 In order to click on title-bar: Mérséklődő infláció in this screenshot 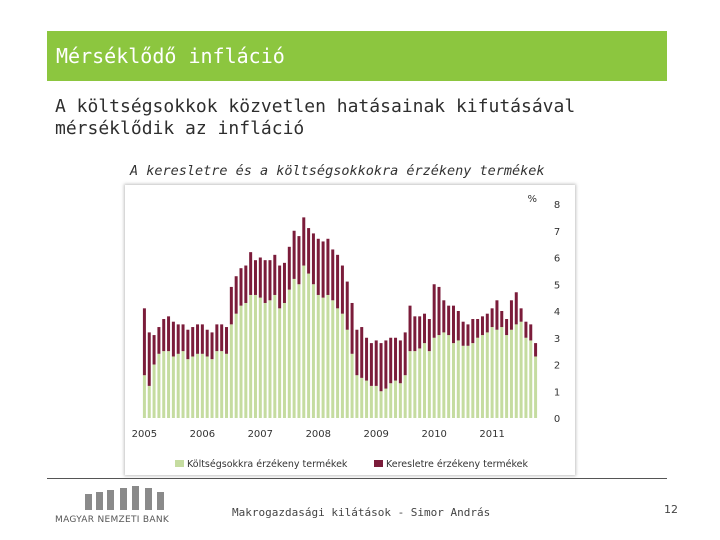, I will do `click(357, 56)`.